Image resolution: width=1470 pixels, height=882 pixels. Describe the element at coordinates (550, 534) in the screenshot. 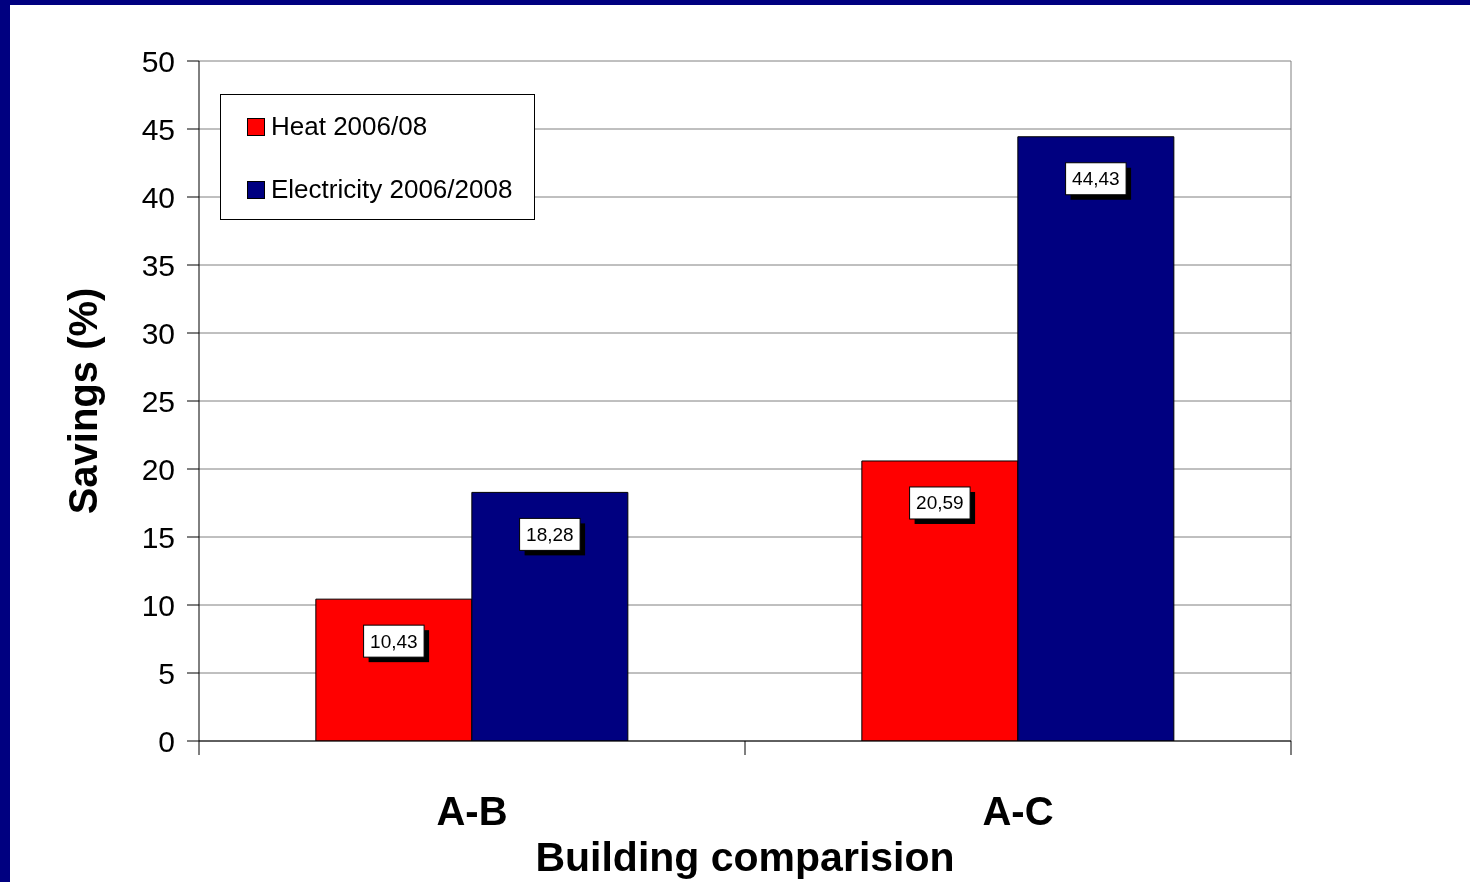

I see `data-label: 18,28` at that location.